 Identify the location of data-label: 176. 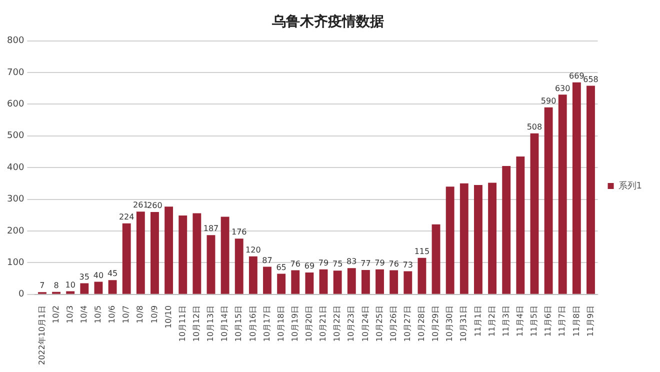
(239, 232).